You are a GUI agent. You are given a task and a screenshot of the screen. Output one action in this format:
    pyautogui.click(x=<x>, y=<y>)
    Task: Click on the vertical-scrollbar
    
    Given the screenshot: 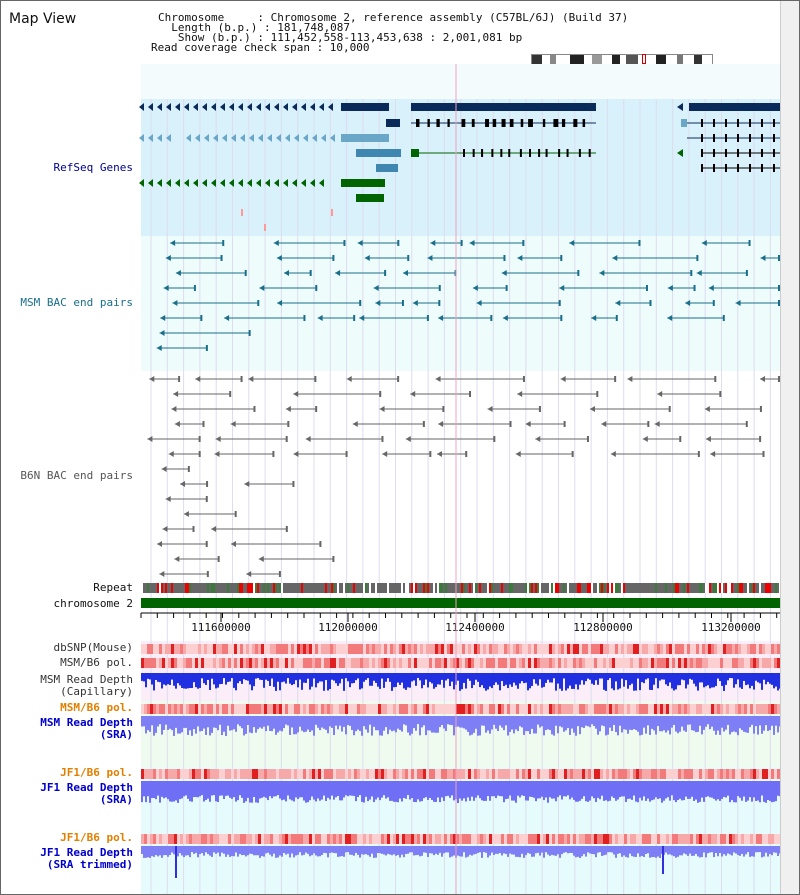 What is the action you would take?
    pyautogui.click(x=789, y=447)
    